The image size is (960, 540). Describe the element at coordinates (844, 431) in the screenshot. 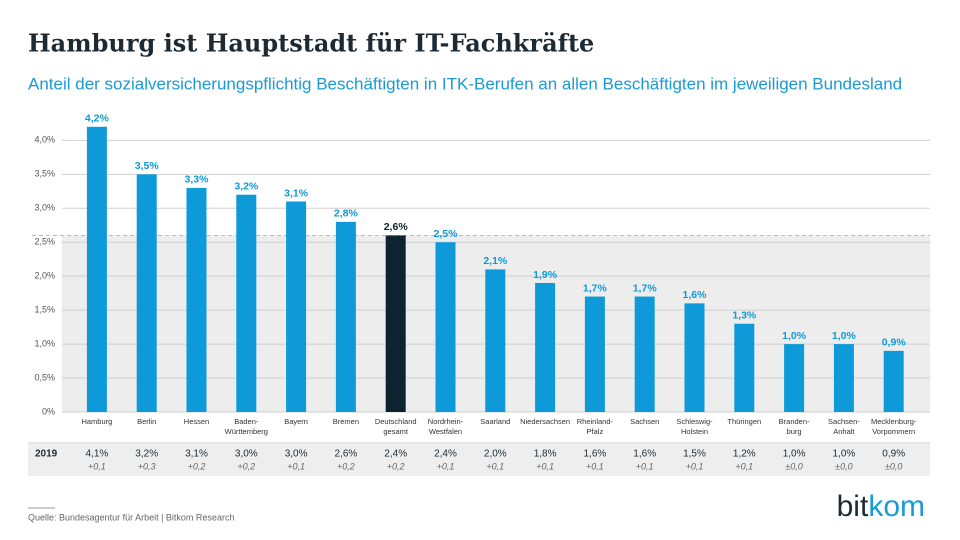

I see `x-tick-label: Anhalt` at that location.